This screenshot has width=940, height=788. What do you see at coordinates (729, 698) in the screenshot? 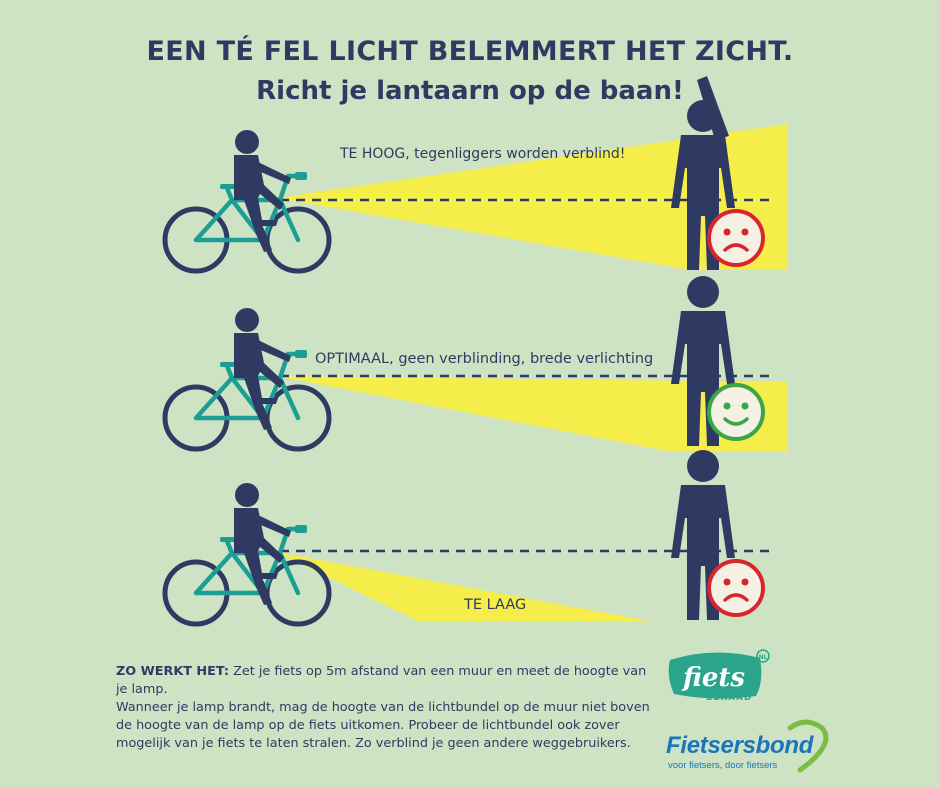
I see `fiets-beraad-subtitle: BERAAD` at bounding box center [729, 698].